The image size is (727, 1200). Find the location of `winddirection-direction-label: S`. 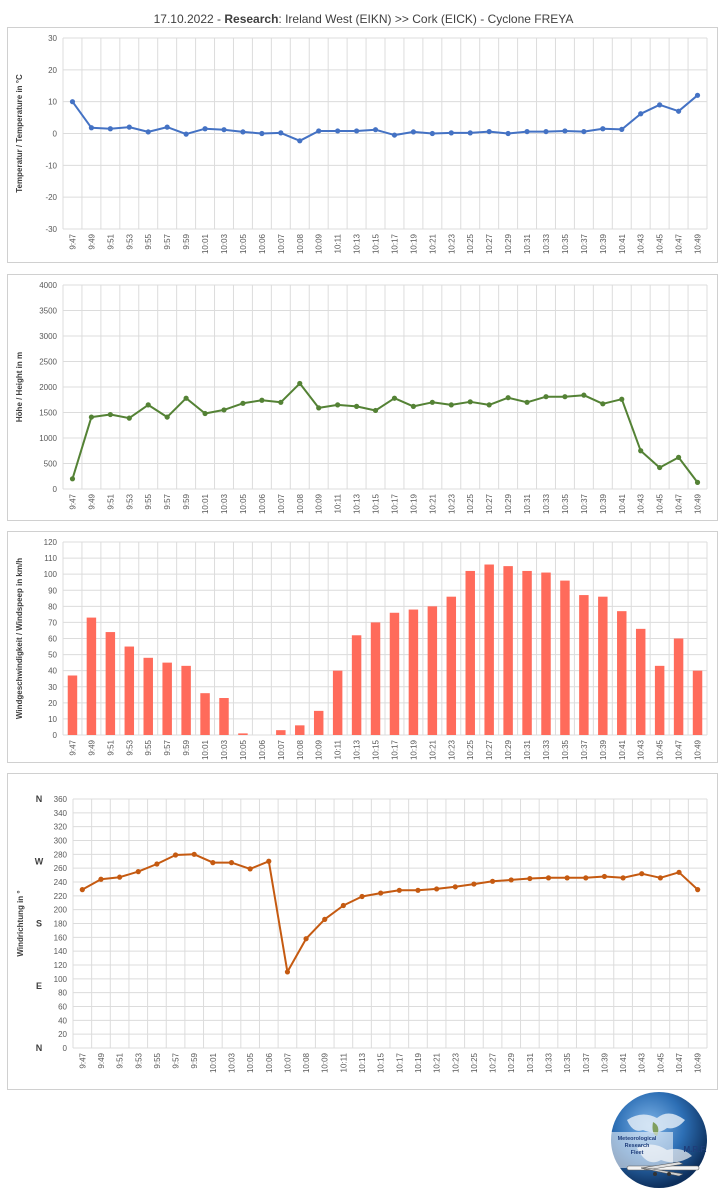

winddirection-direction-label: S is located at coordinates (39, 924).